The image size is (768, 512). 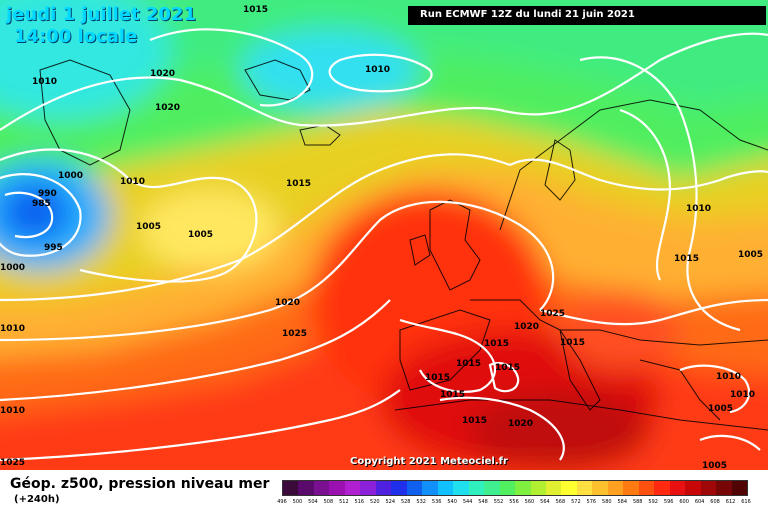 What do you see at coordinates (421, 502) in the screenshot?
I see `color-scale-tick: 532` at bounding box center [421, 502].